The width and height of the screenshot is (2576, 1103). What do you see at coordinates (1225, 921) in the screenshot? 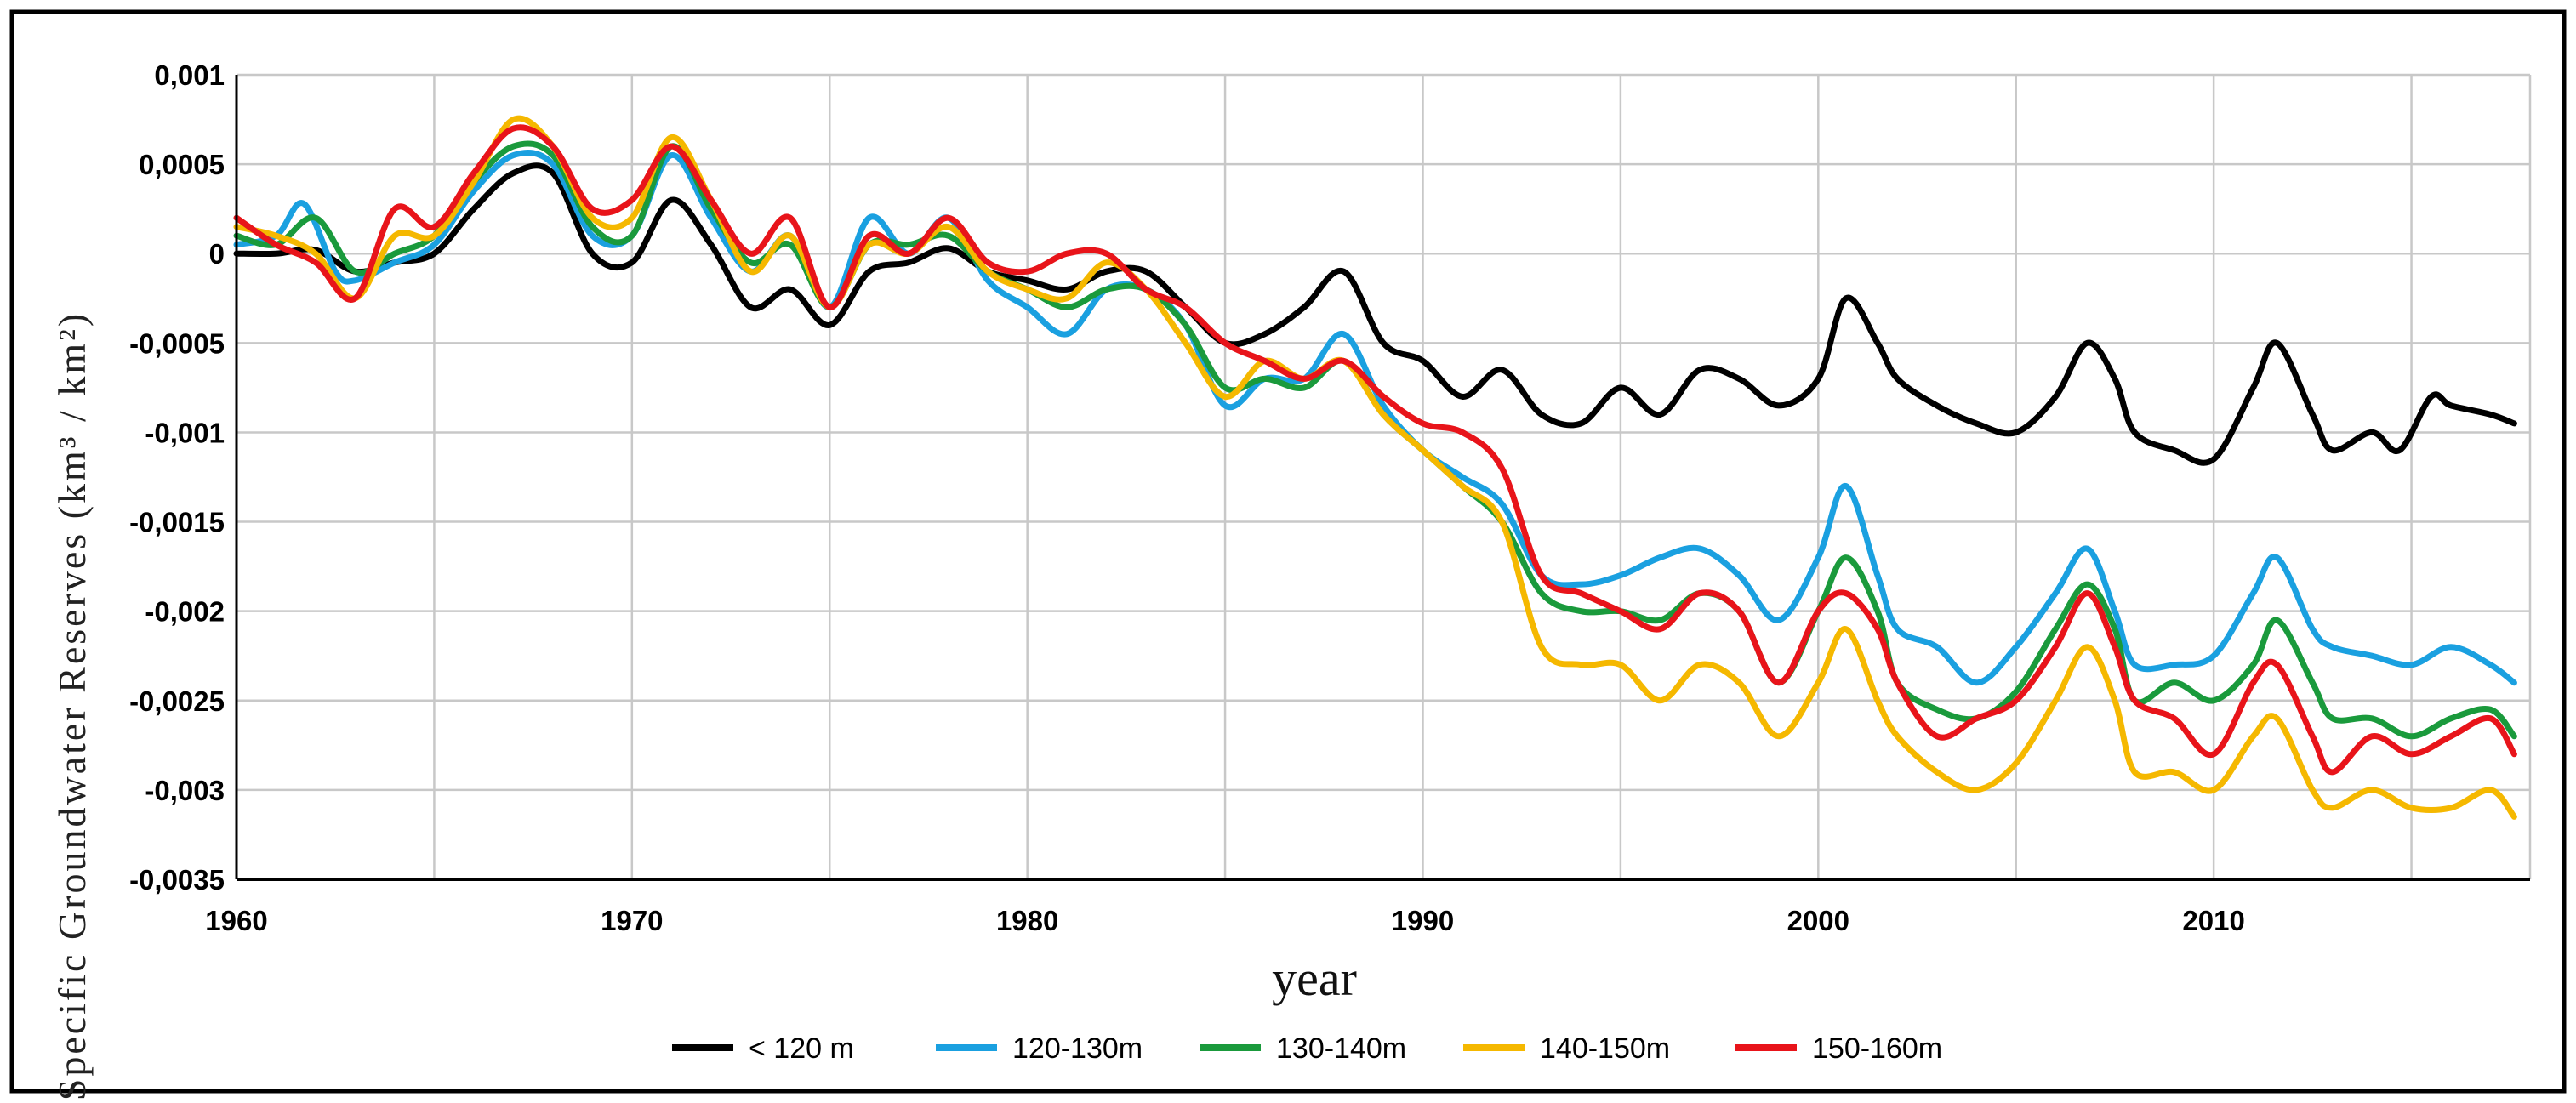
I see `x-tick-labels: 1960 1970 1980 1990 2000 2010` at bounding box center [1225, 921].